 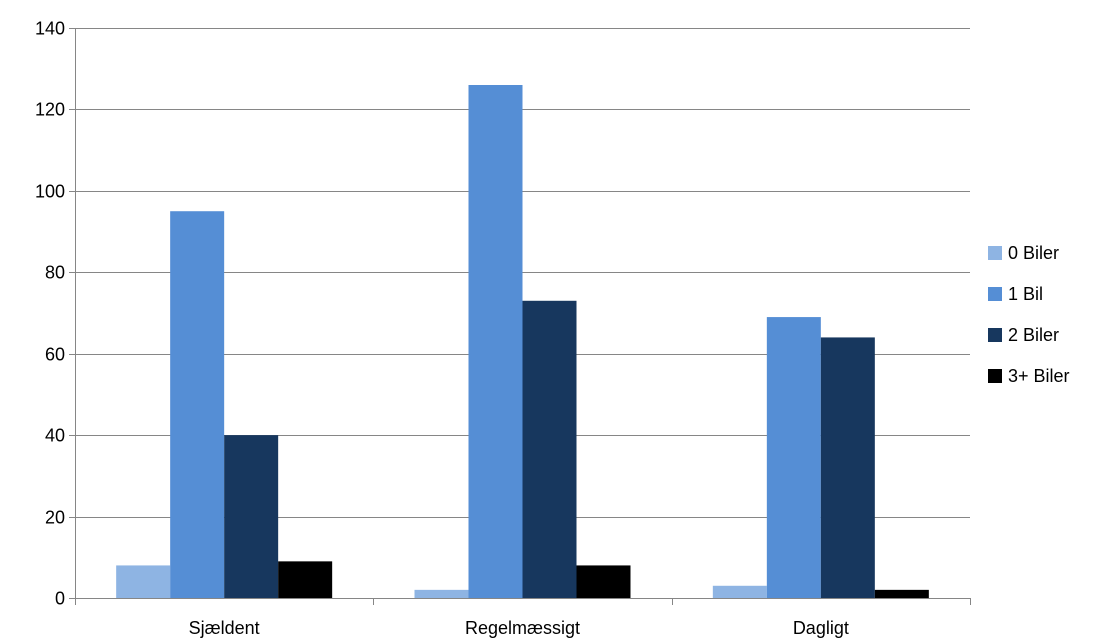 I want to click on y-axis-tick-labels: 0 20 40 60 80 100 120 140, so click(x=50, y=314).